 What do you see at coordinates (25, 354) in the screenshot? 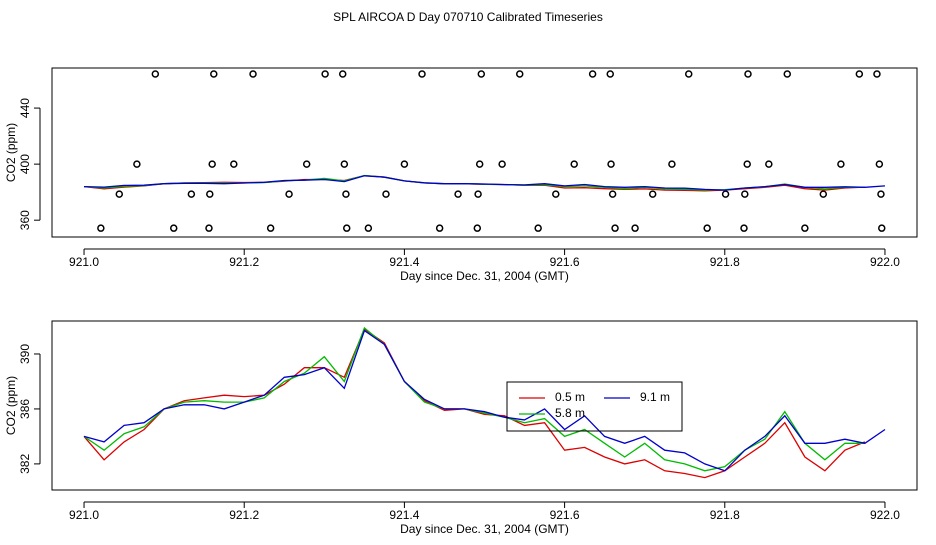
I see `y-tick-label: 390` at bounding box center [25, 354].